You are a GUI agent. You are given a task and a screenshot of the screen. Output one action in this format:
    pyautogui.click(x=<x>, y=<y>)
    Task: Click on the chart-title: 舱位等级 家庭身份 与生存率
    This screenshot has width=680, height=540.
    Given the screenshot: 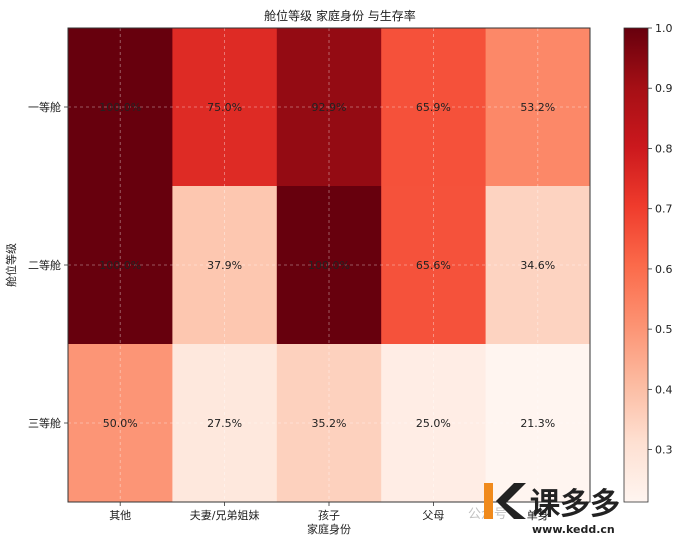 What is the action you would take?
    pyautogui.click(x=340, y=15)
    